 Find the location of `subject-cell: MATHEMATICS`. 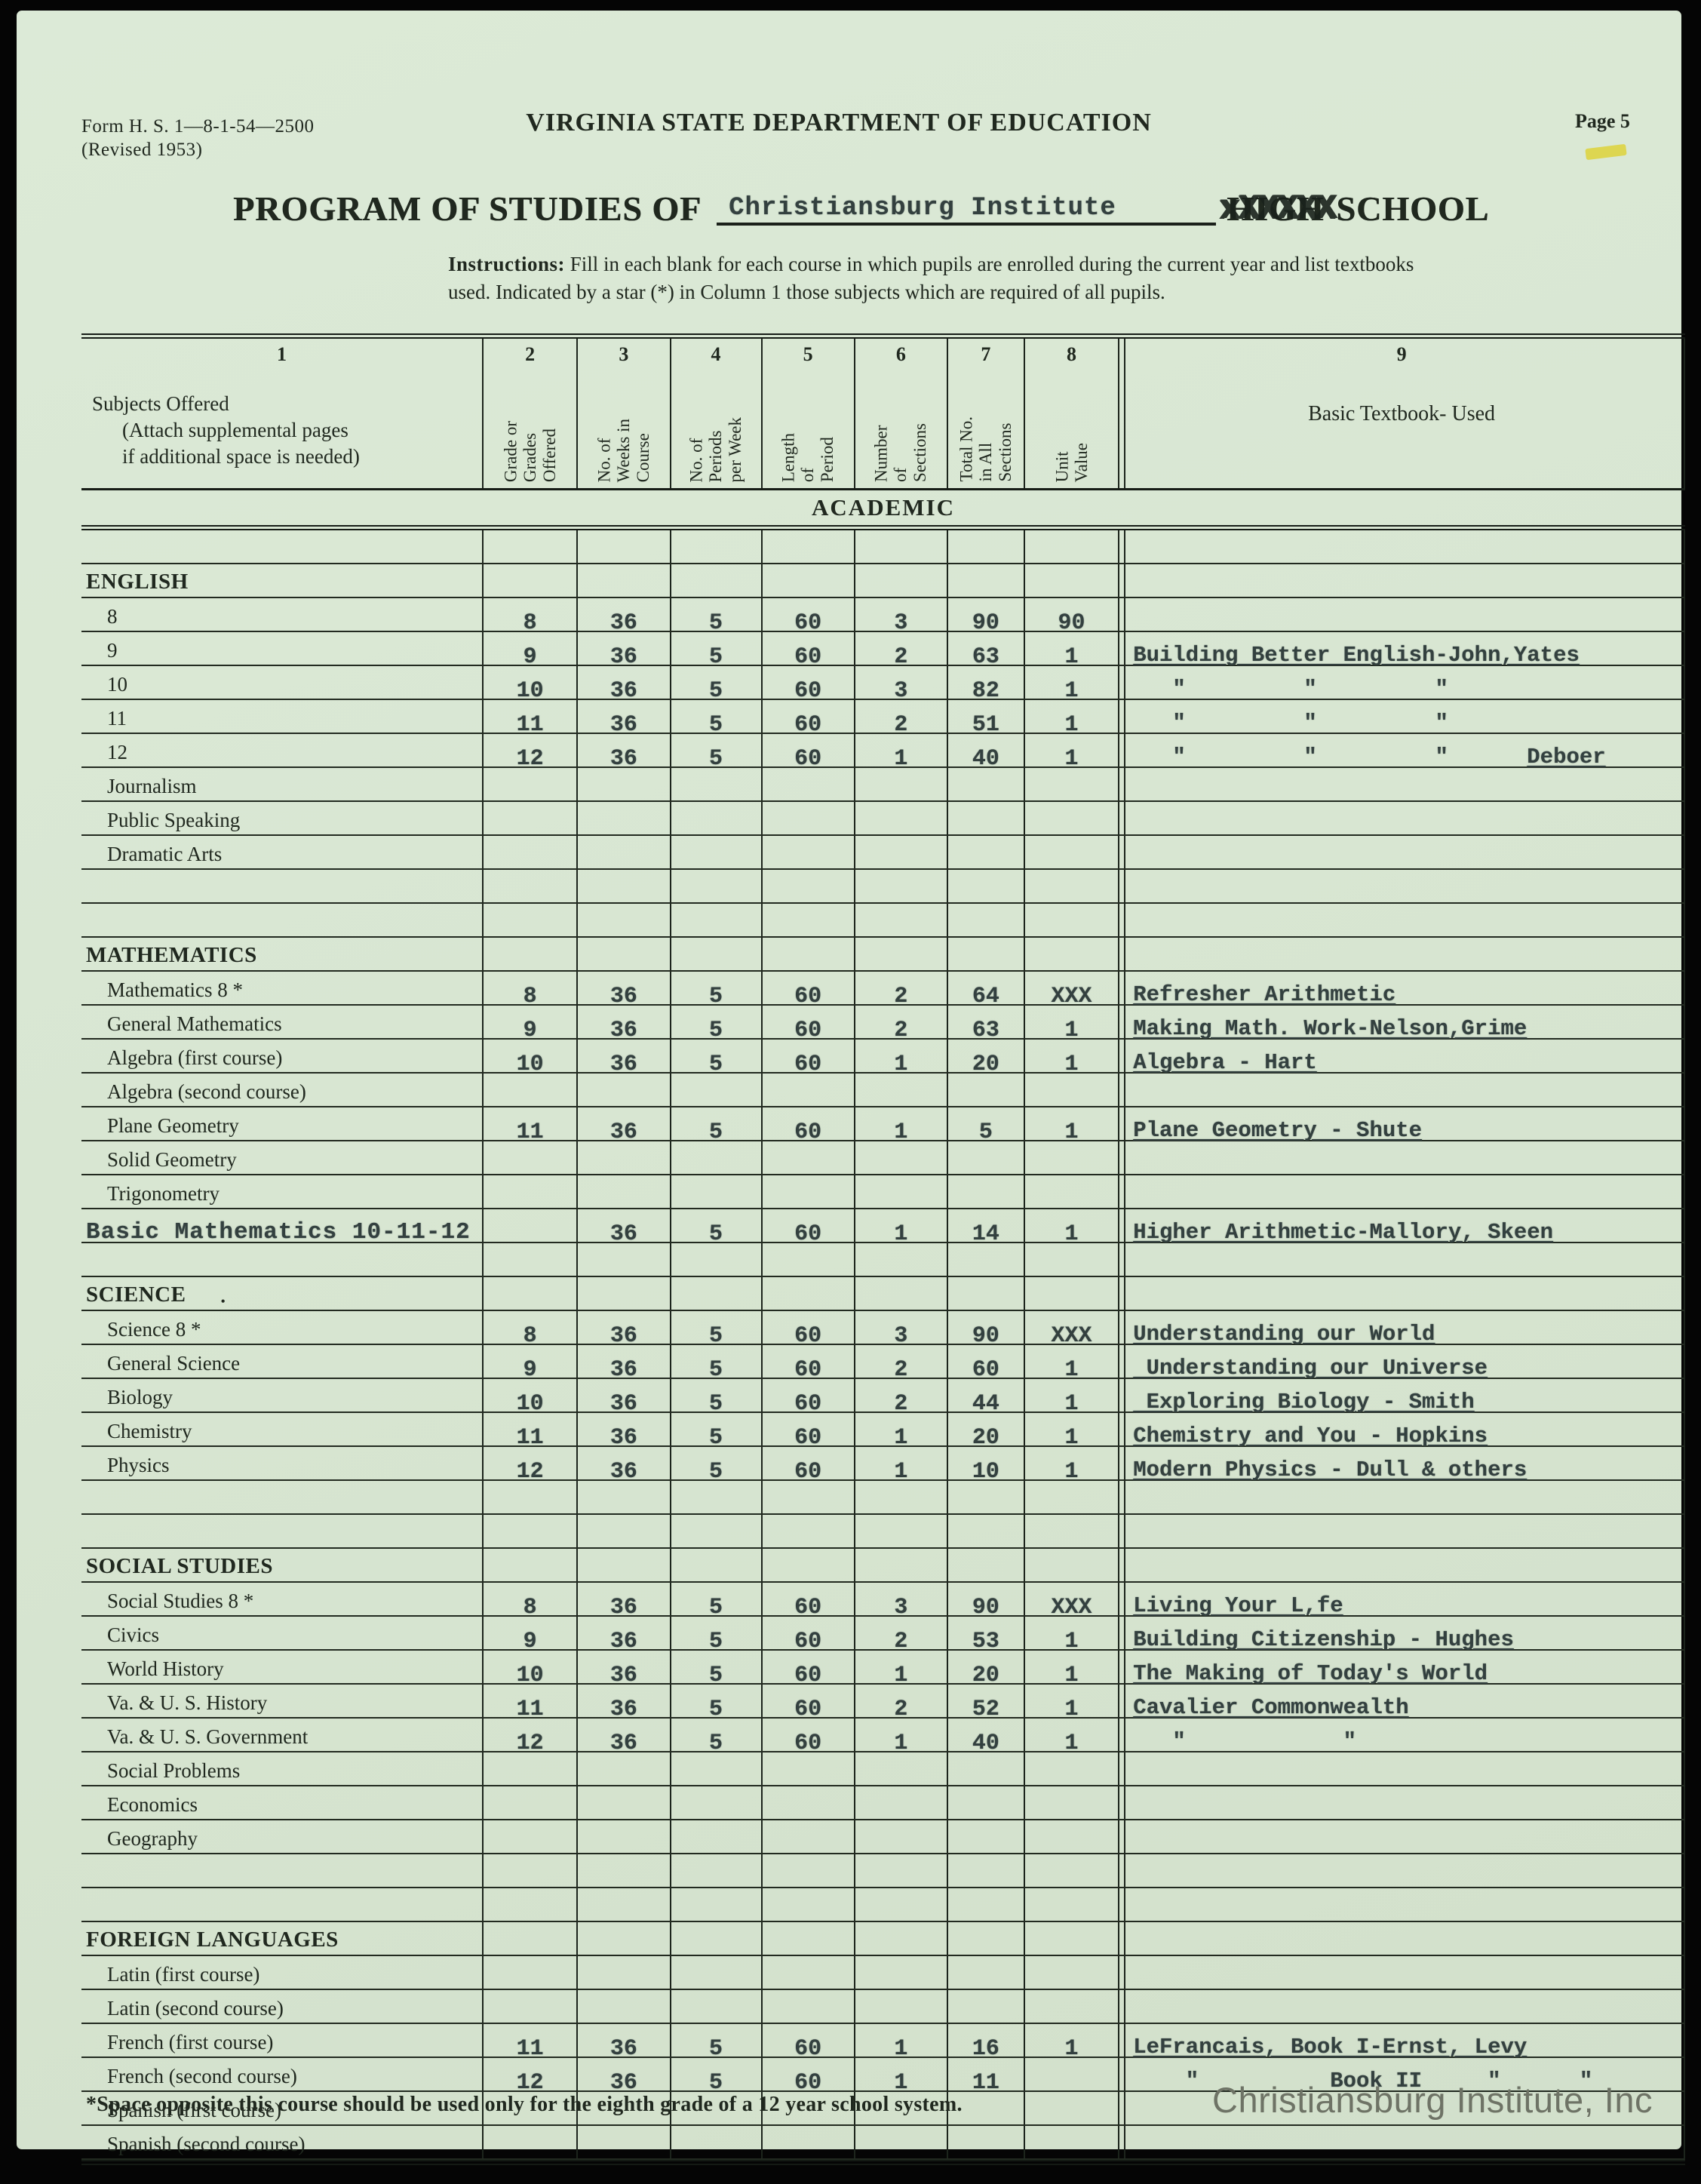

subject-cell: MATHEMATICS is located at coordinates (281, 954).